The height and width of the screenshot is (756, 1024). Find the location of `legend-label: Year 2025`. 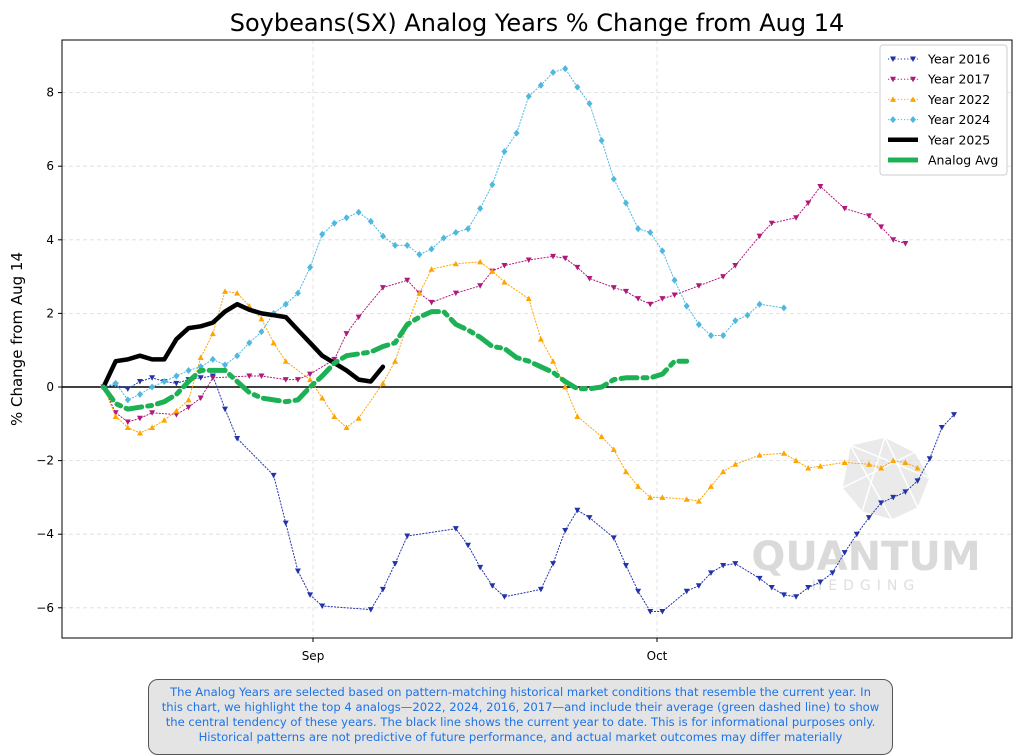

legend-label: Year 2025 is located at coordinates (958, 139).